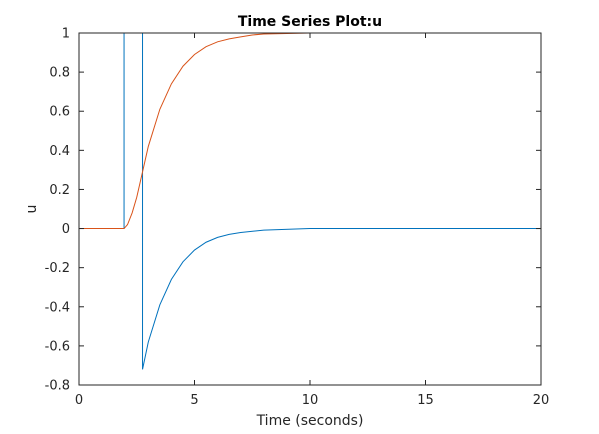 Image resolution: width=599 pixels, height=434 pixels. Describe the element at coordinates (310, 400) in the screenshot. I see `x-tick-label: 10` at that location.